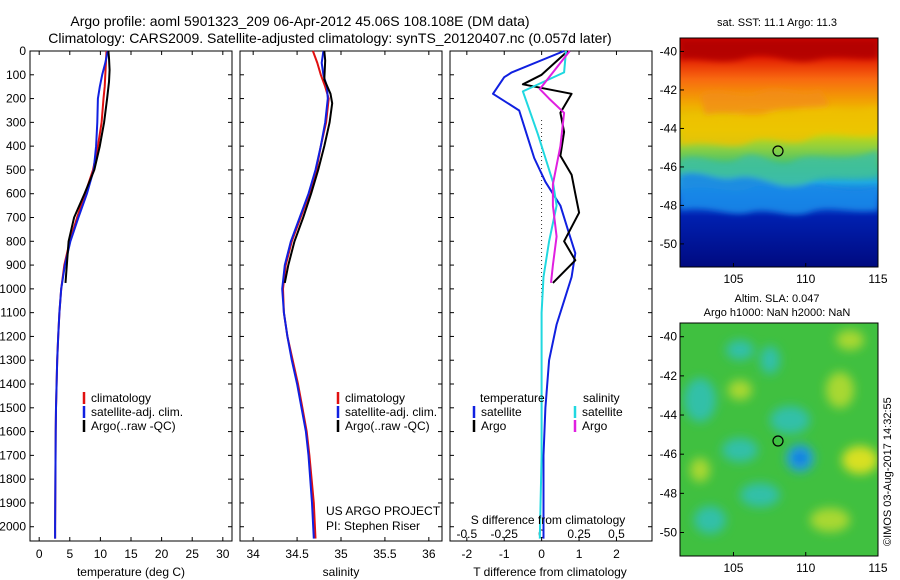 The height and width of the screenshot is (580, 900). What do you see at coordinates (13, 313) in the screenshot?
I see `depth-tick-label: 1100` at bounding box center [13, 313].